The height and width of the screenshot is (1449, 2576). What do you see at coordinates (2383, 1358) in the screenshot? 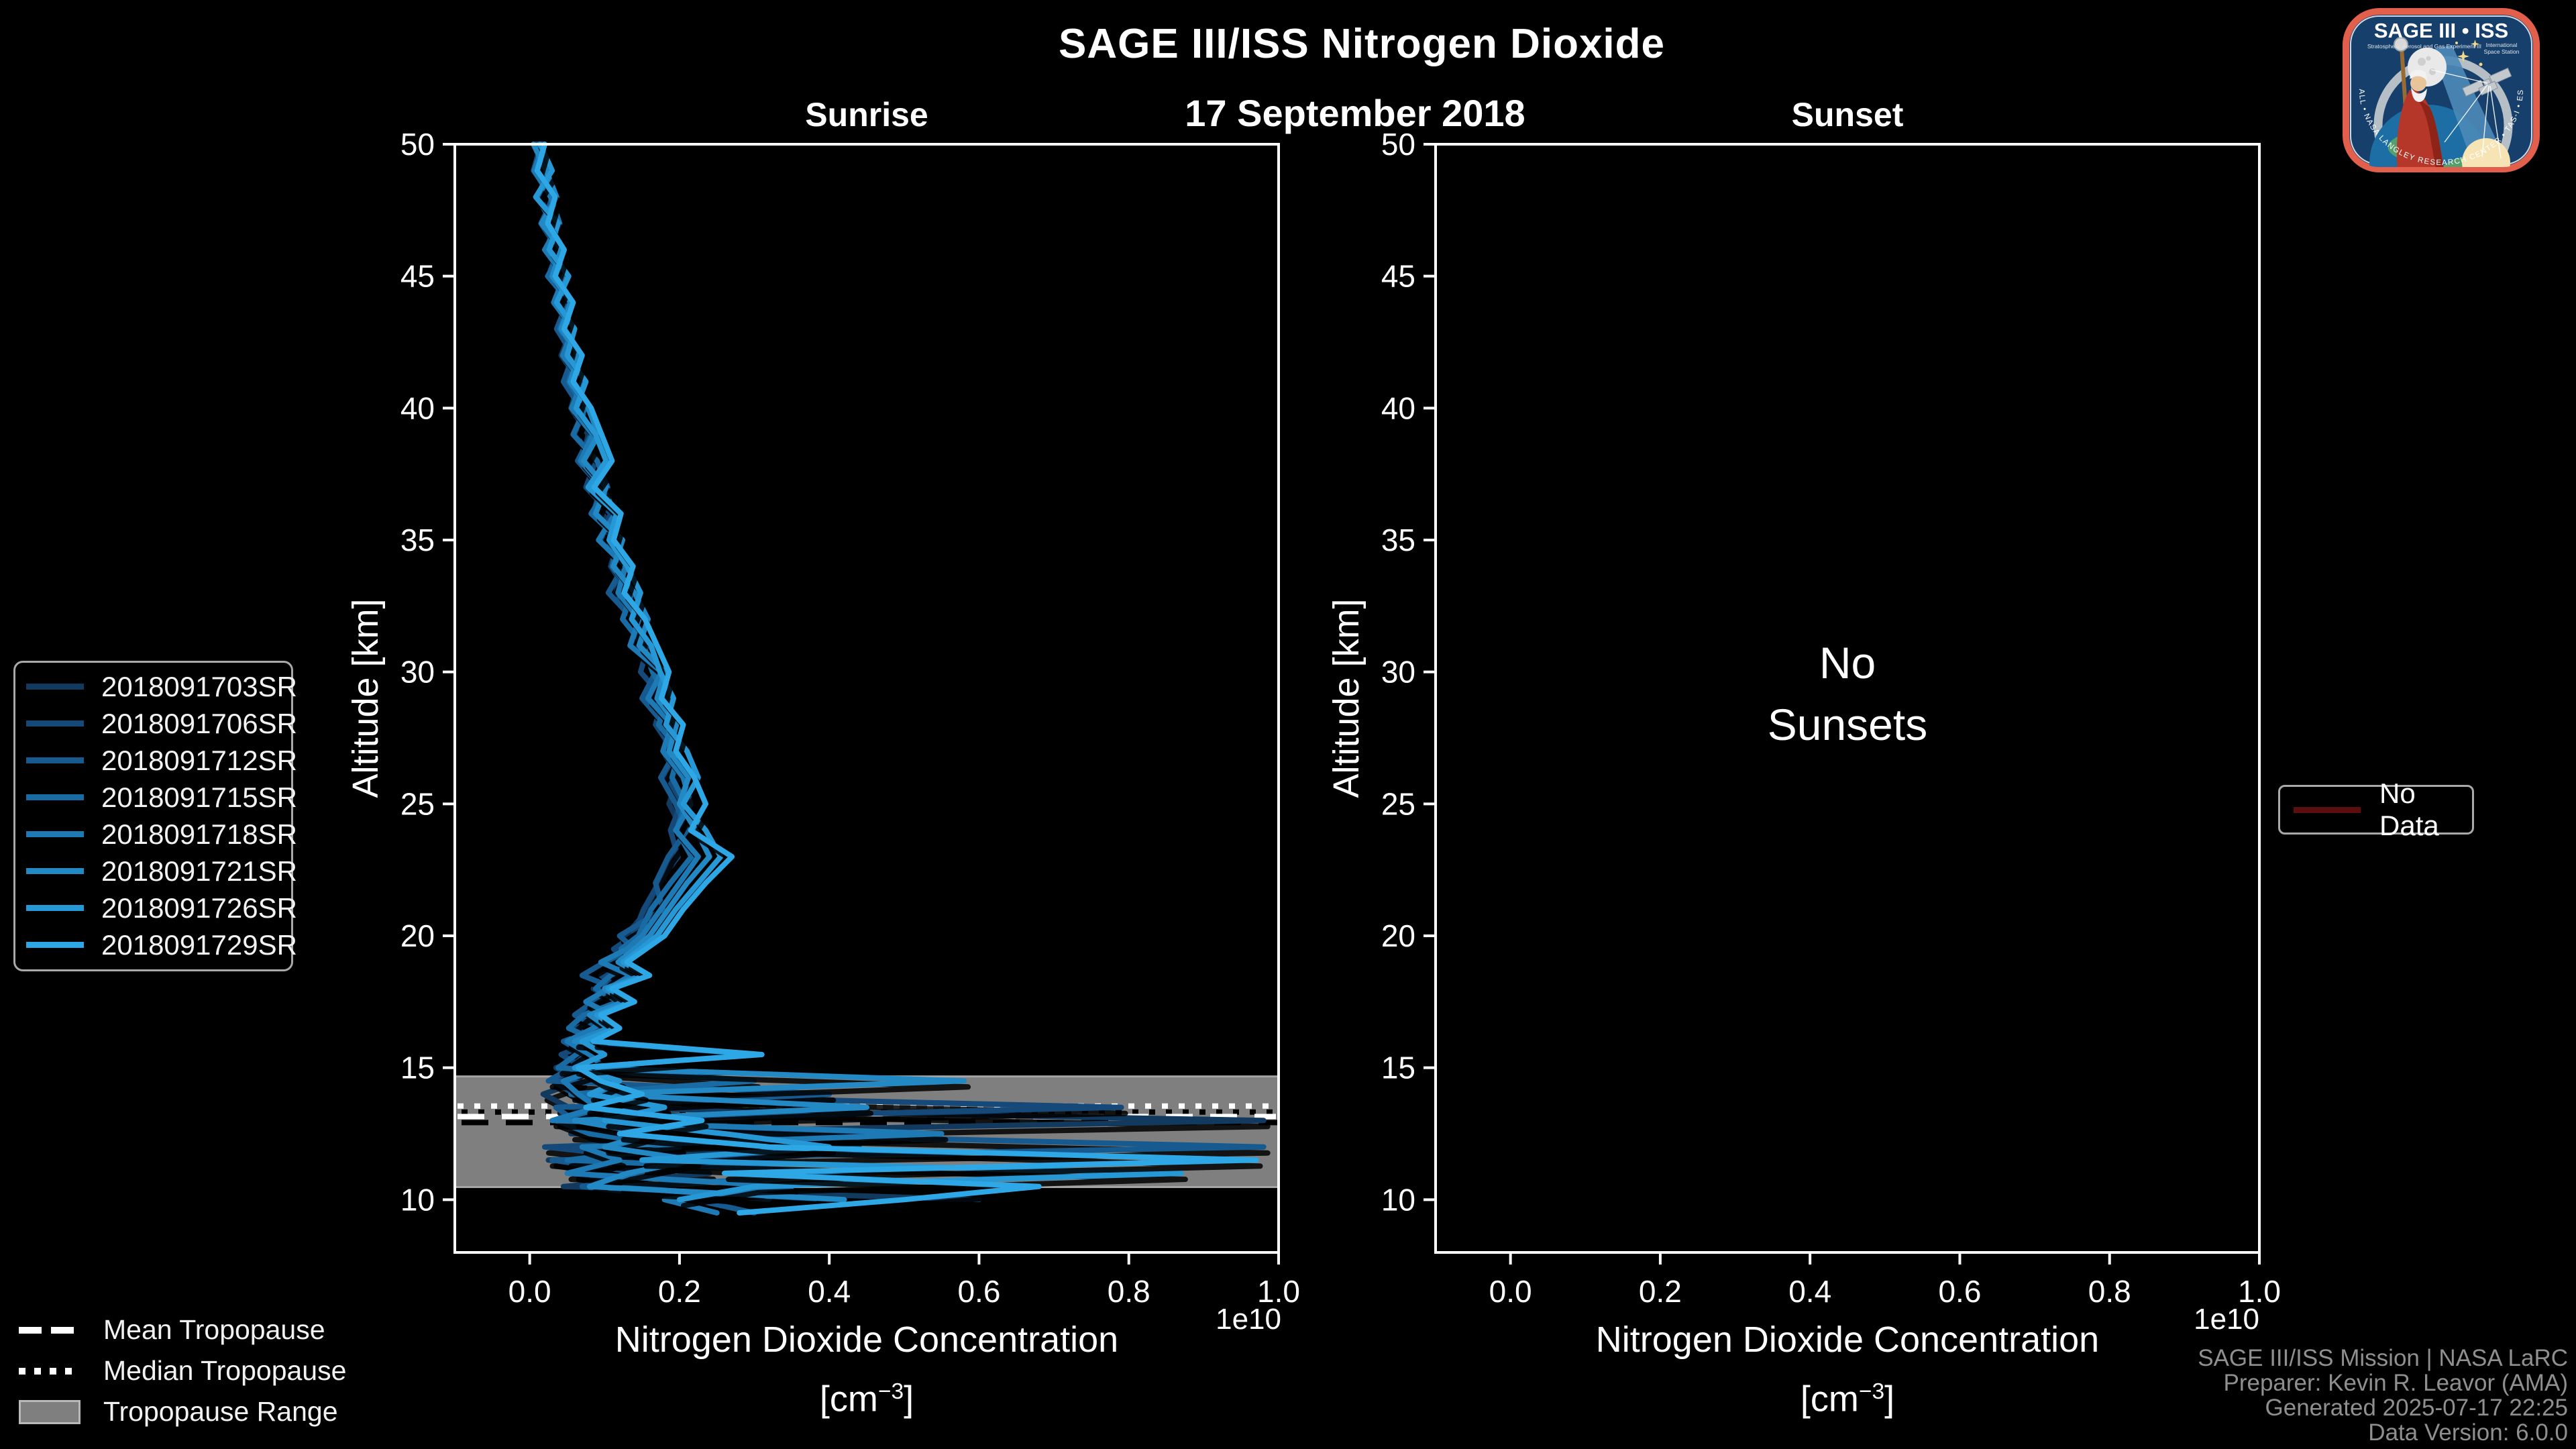
I see `credits-mission: SAGE III/ISS Mission | NASA LaRC` at bounding box center [2383, 1358].